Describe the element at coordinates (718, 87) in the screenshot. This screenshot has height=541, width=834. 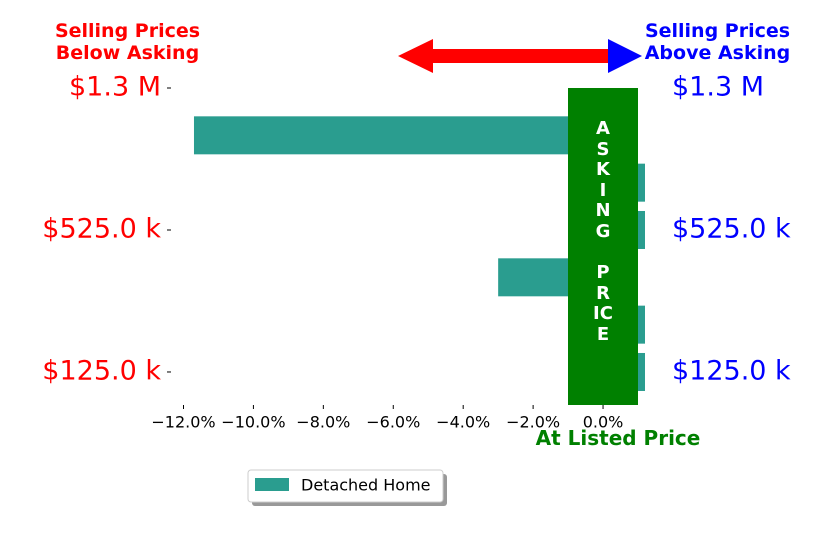
I see `y-tick-label-right: $1.3 M` at that location.